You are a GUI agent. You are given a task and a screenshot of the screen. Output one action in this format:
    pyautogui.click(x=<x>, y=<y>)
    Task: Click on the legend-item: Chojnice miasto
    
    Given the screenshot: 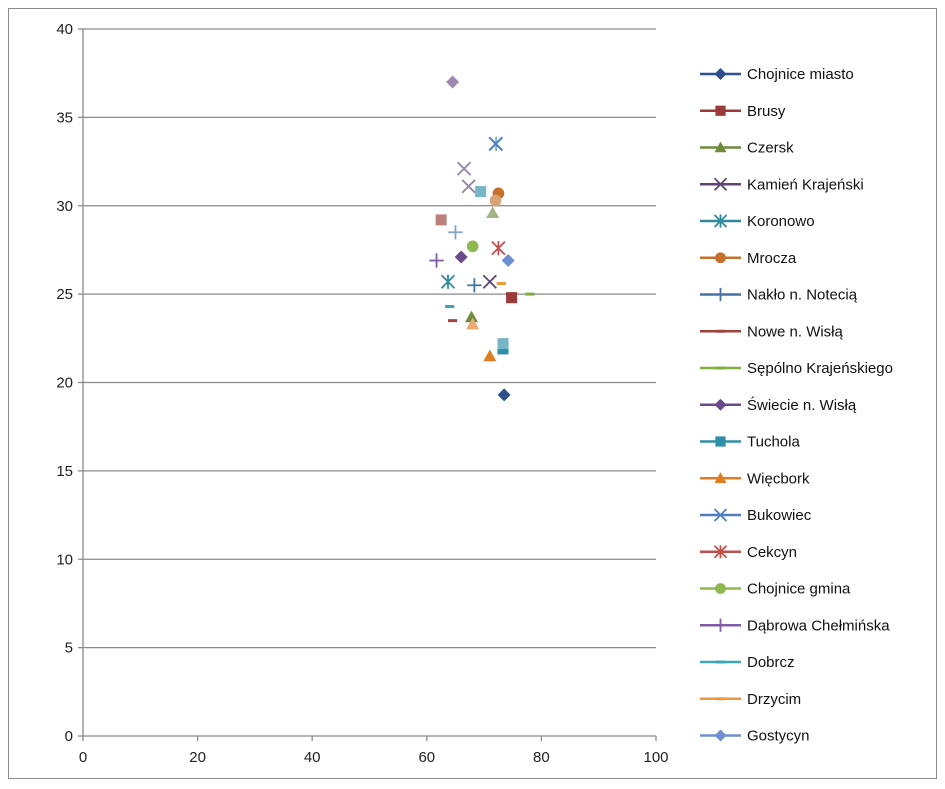 What is the action you would take?
    pyautogui.click(x=777, y=74)
    